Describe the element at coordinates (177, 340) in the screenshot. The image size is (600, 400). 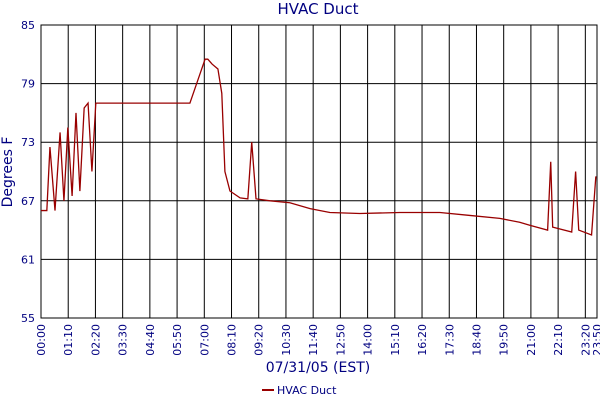
I see `x-tick-label: 05:50` at that location.